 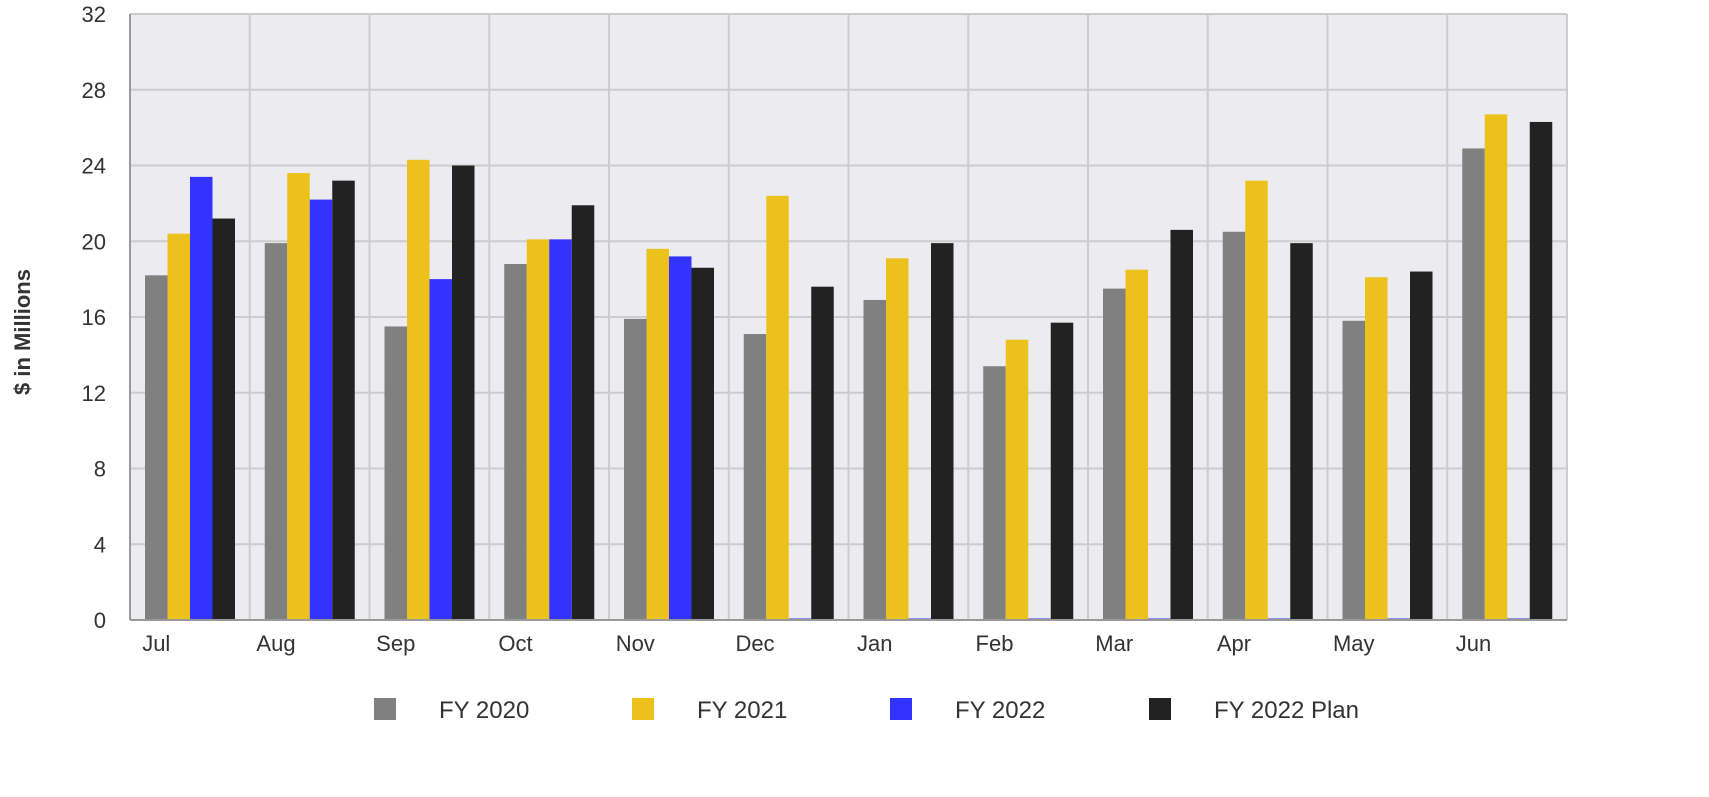 I want to click on x-tick-label: Feb, so click(x=995, y=643).